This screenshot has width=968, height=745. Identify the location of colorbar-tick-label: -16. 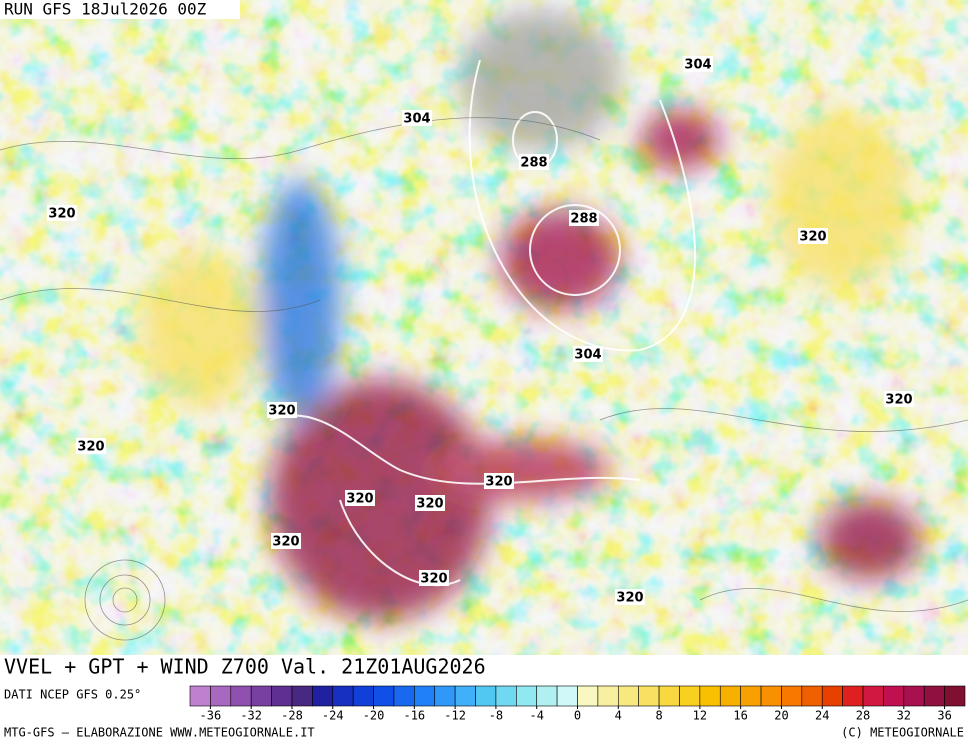
(414, 716).